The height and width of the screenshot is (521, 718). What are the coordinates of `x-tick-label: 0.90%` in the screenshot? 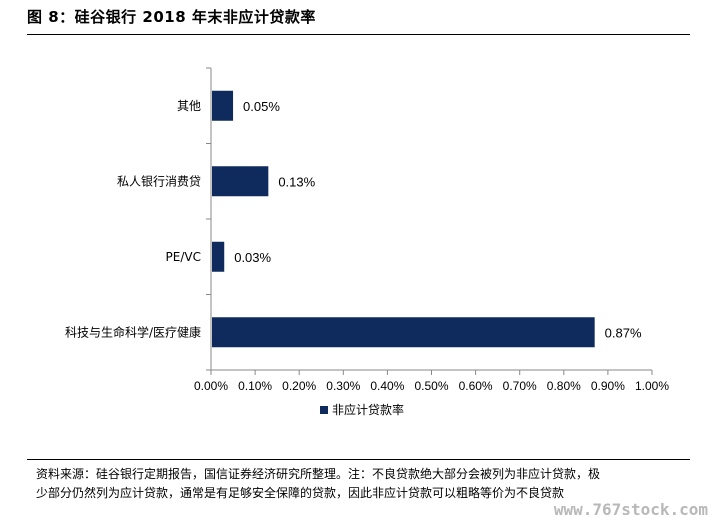 It's located at (608, 386).